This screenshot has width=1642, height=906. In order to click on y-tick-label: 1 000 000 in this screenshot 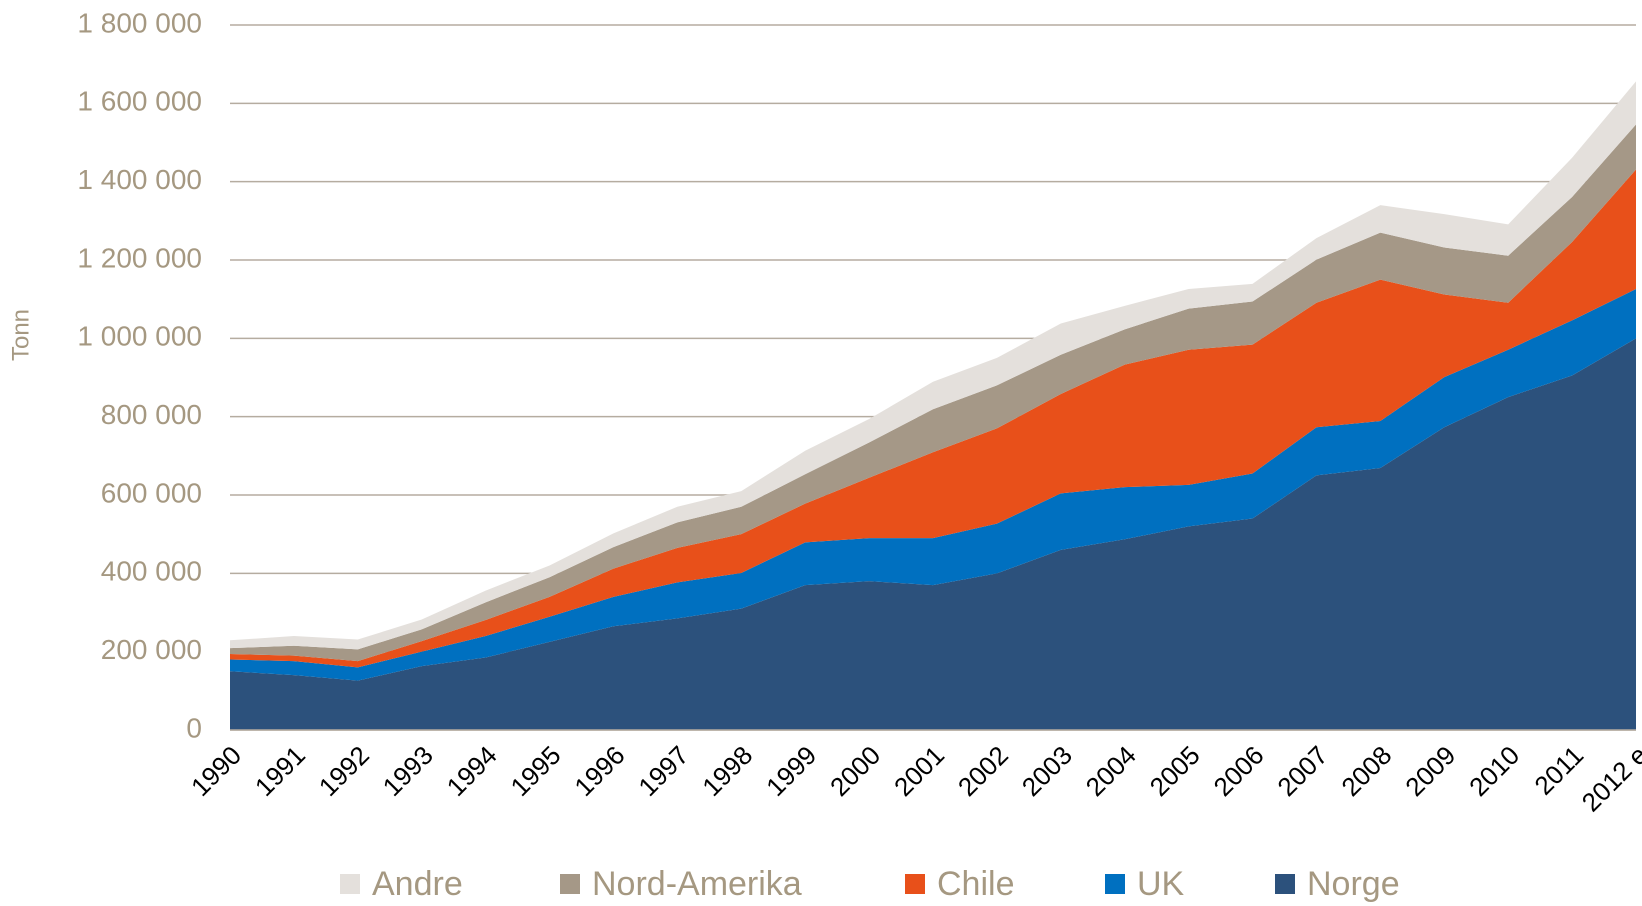, I will do `click(139, 336)`.